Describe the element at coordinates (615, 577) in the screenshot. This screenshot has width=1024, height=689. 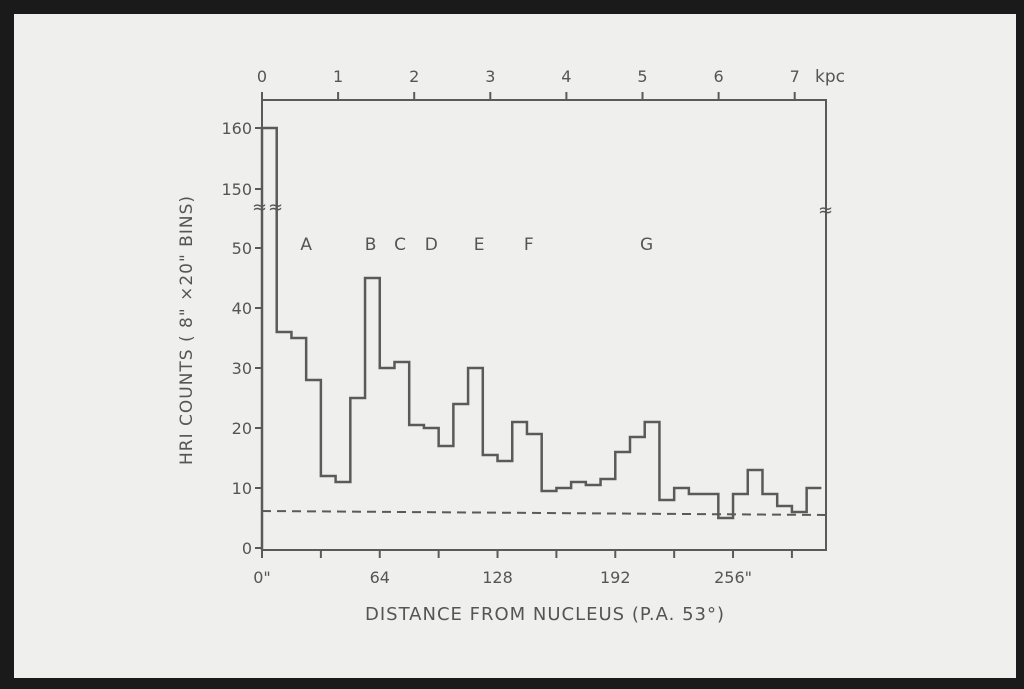
I see `x-tick-label: 192` at that location.